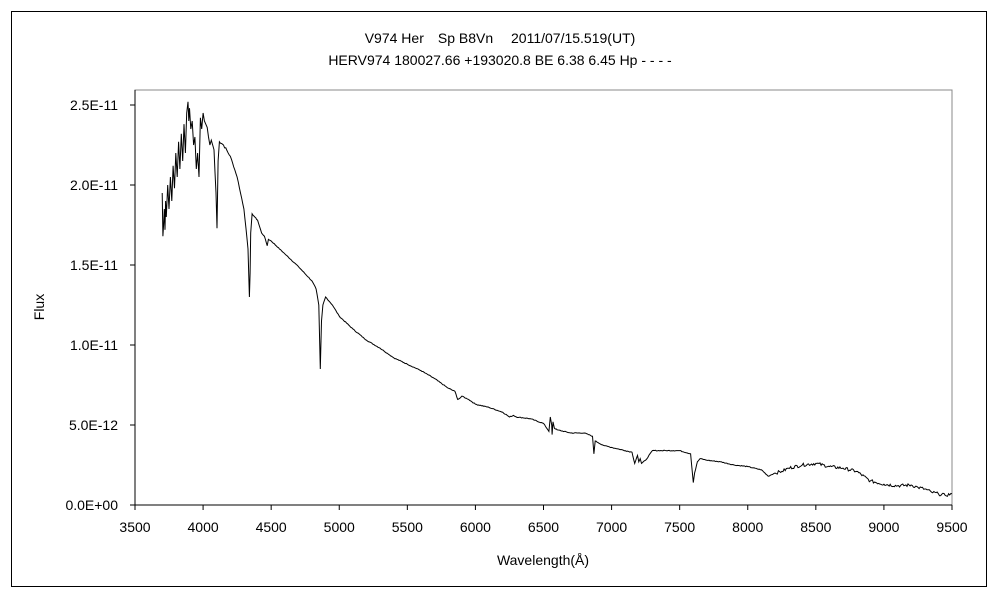 The height and width of the screenshot is (600, 1000). What do you see at coordinates (203, 527) in the screenshot?
I see `x-tick-label: 4000` at bounding box center [203, 527].